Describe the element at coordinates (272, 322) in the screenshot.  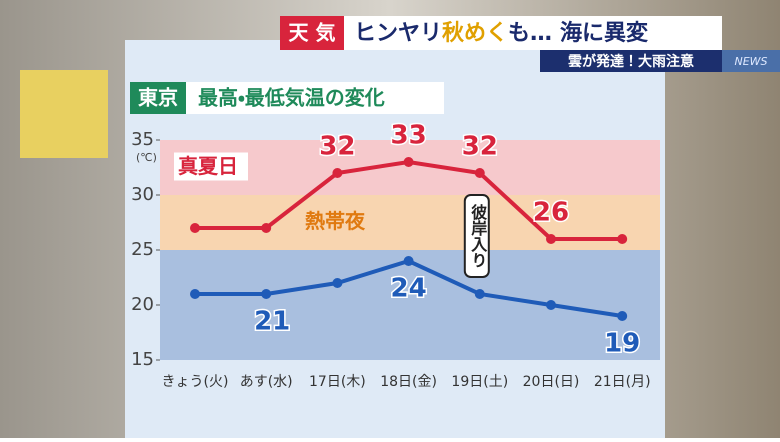
I see `value-label: 21` at that location.